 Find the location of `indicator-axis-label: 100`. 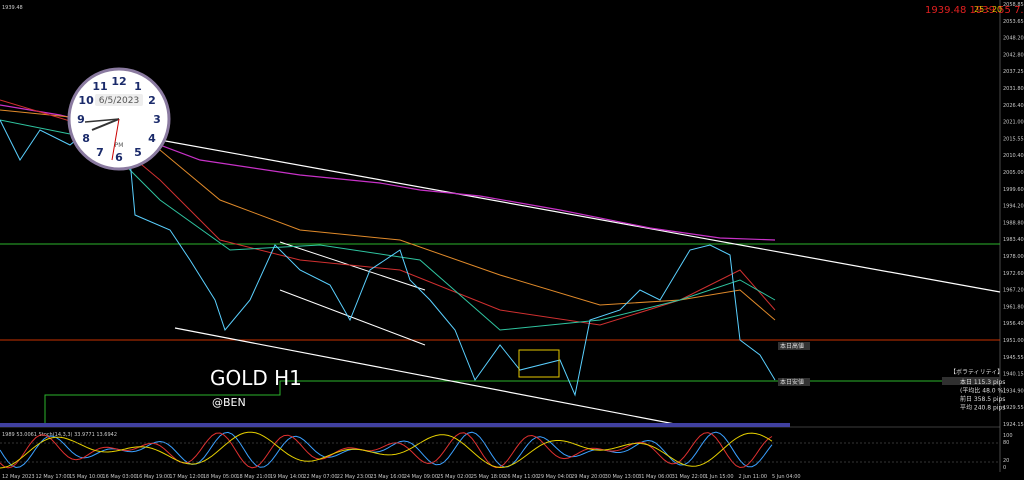

indicator-axis-label: 100 is located at coordinates (1008, 436).